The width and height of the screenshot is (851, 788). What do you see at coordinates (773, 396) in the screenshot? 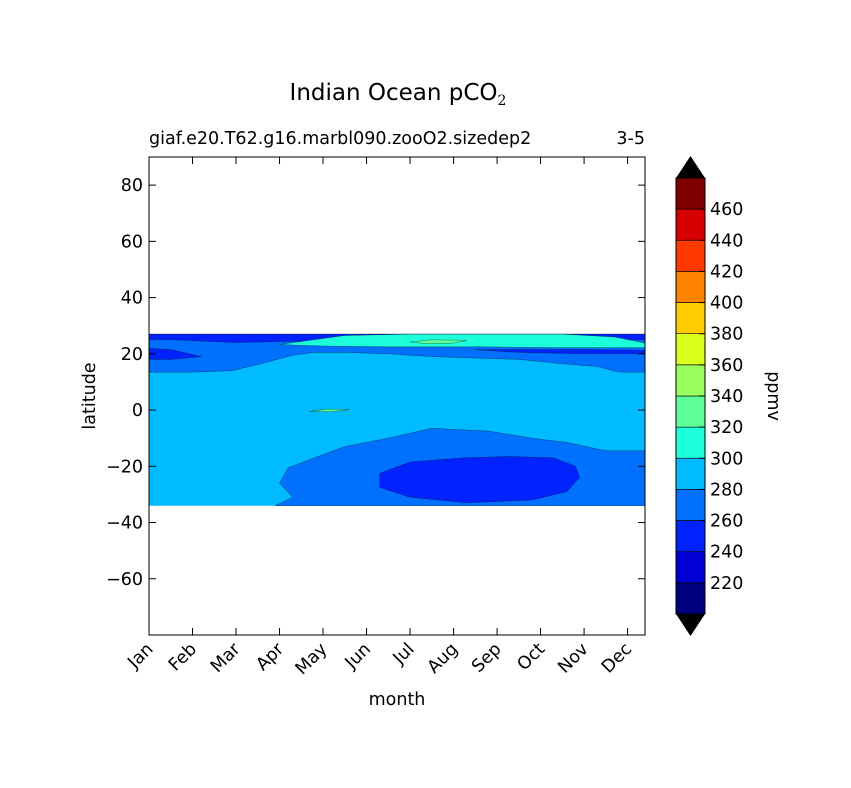
I see `colorbar-label: ppmv` at bounding box center [773, 396].